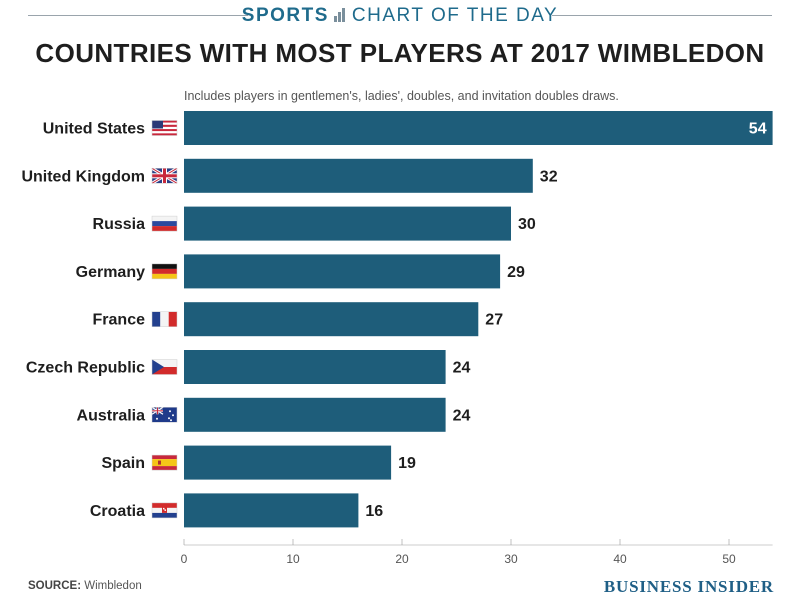  What do you see at coordinates (164, 271) in the screenshot?
I see `germany-flag-icon` at bounding box center [164, 271].